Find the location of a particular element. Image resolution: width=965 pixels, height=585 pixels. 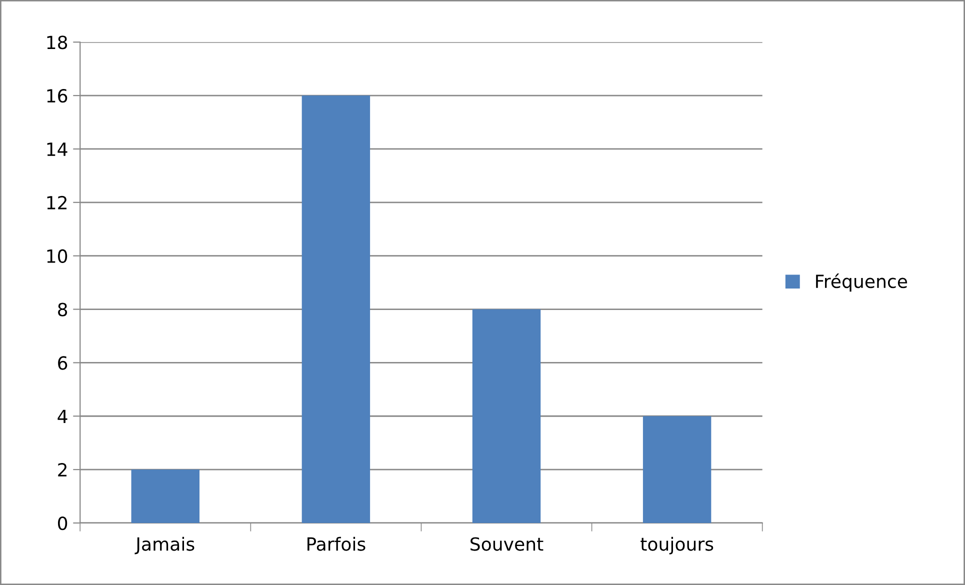

y-tick-label: 18 is located at coordinates (57, 43).